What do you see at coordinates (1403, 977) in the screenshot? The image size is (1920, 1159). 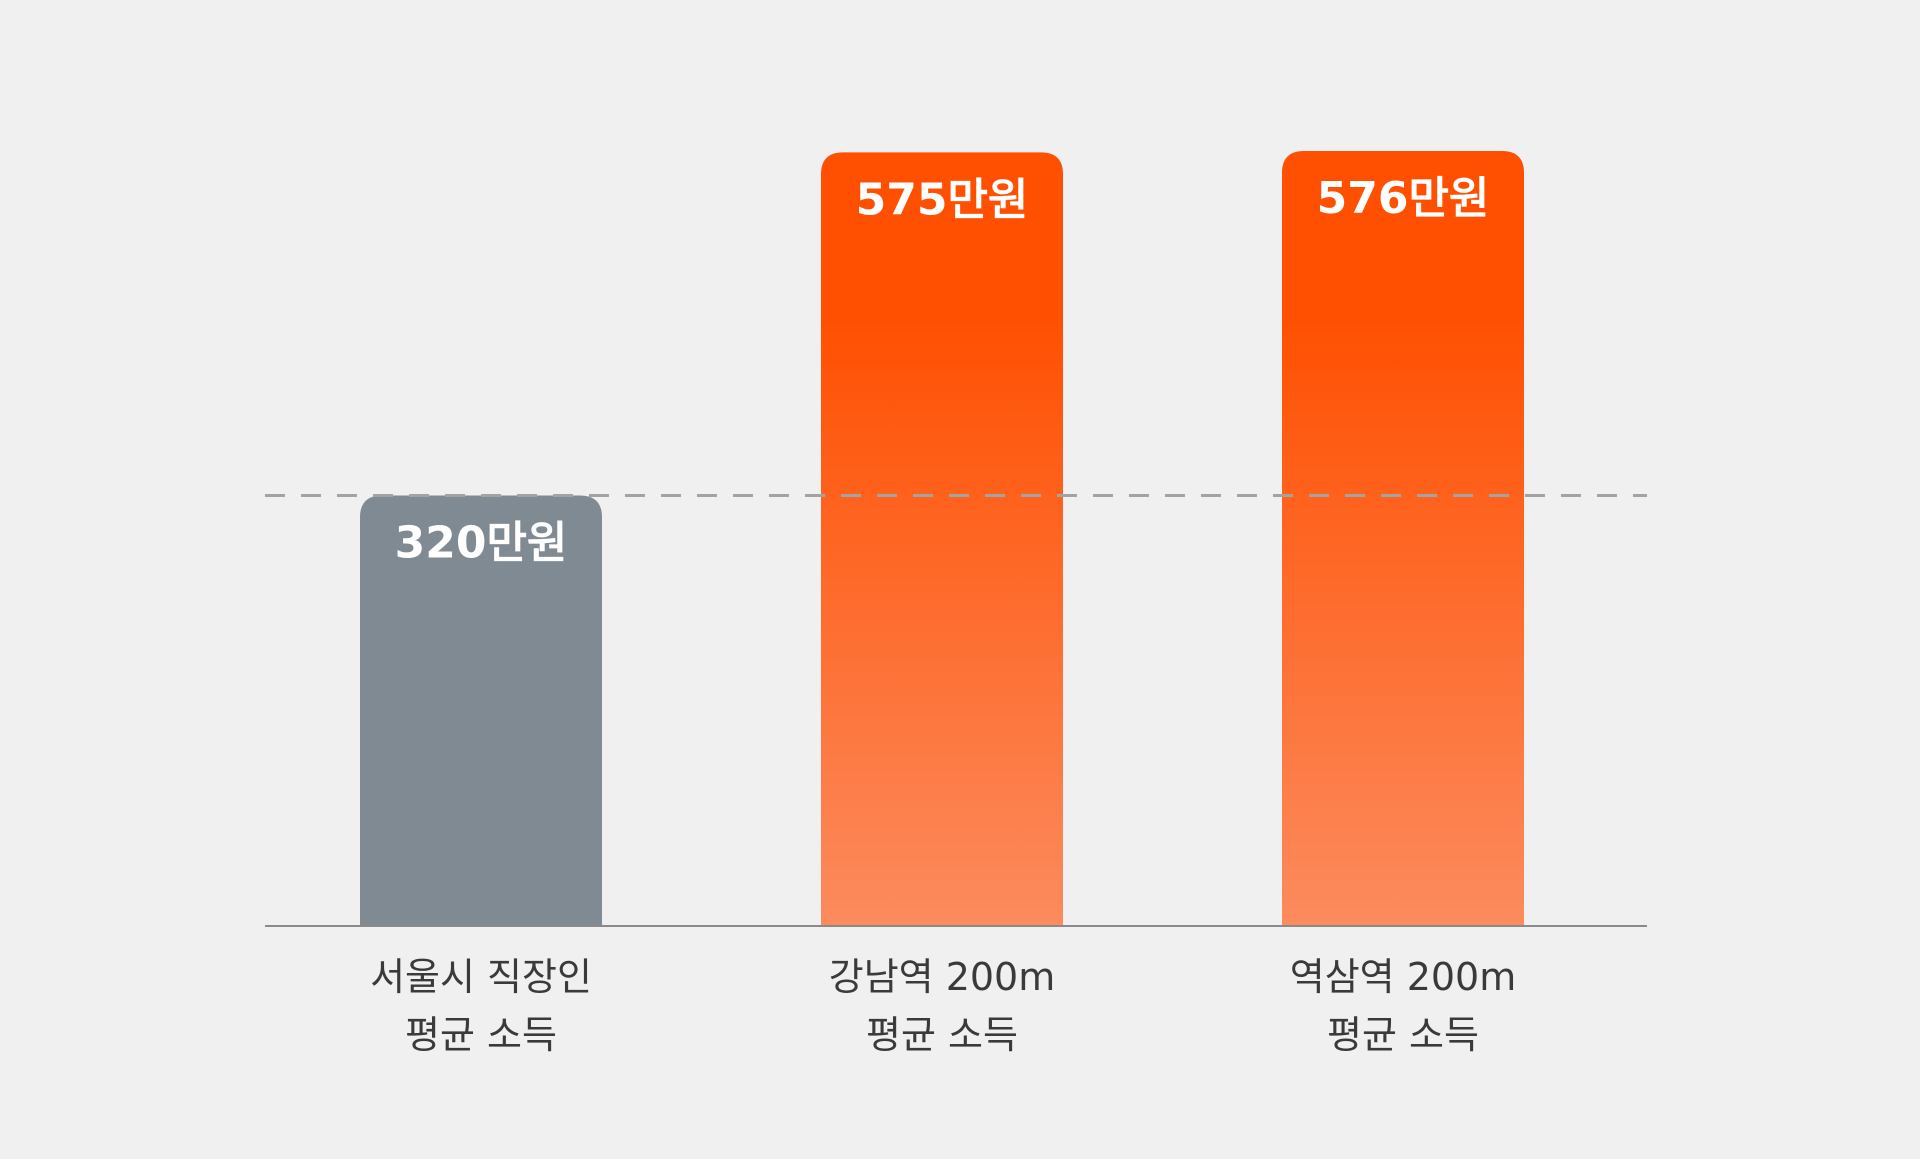 I see `category-label-2-line-0: 역삼역 200m` at bounding box center [1403, 977].